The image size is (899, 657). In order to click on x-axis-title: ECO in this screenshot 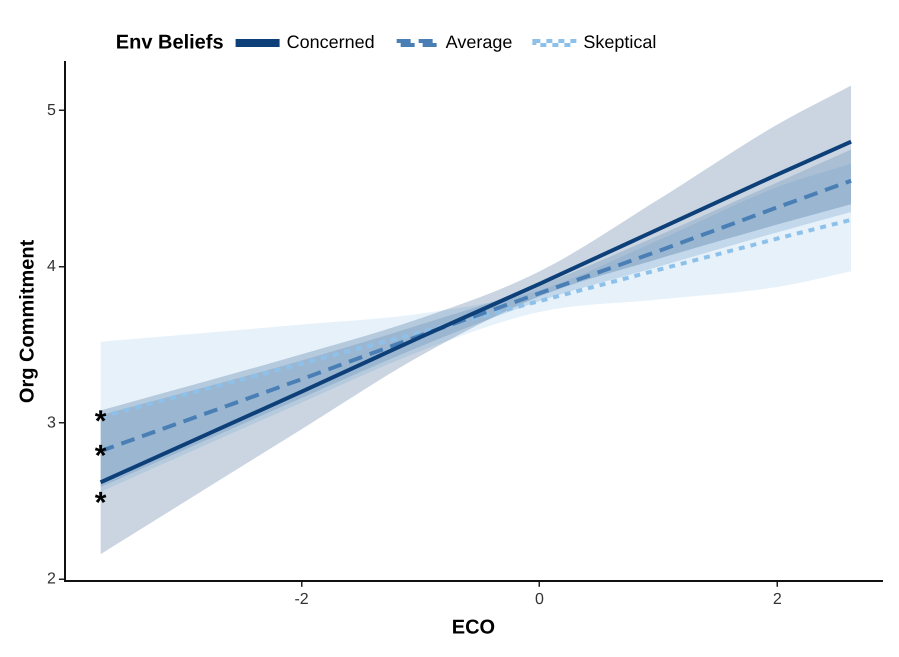, I will do `click(474, 627)`.